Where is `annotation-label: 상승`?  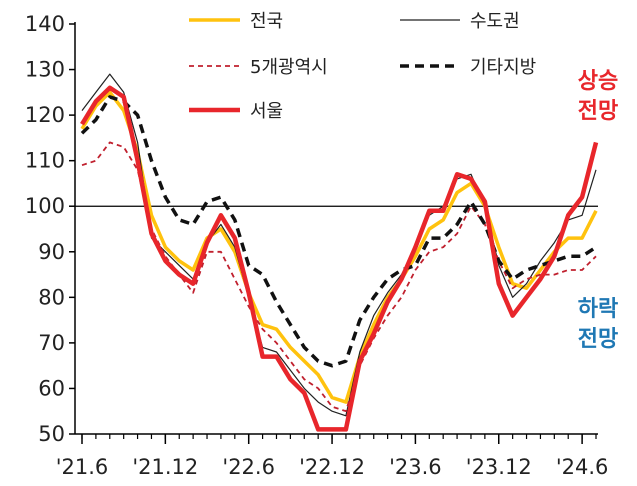 annotation-label: 상승 is located at coordinates (598, 81).